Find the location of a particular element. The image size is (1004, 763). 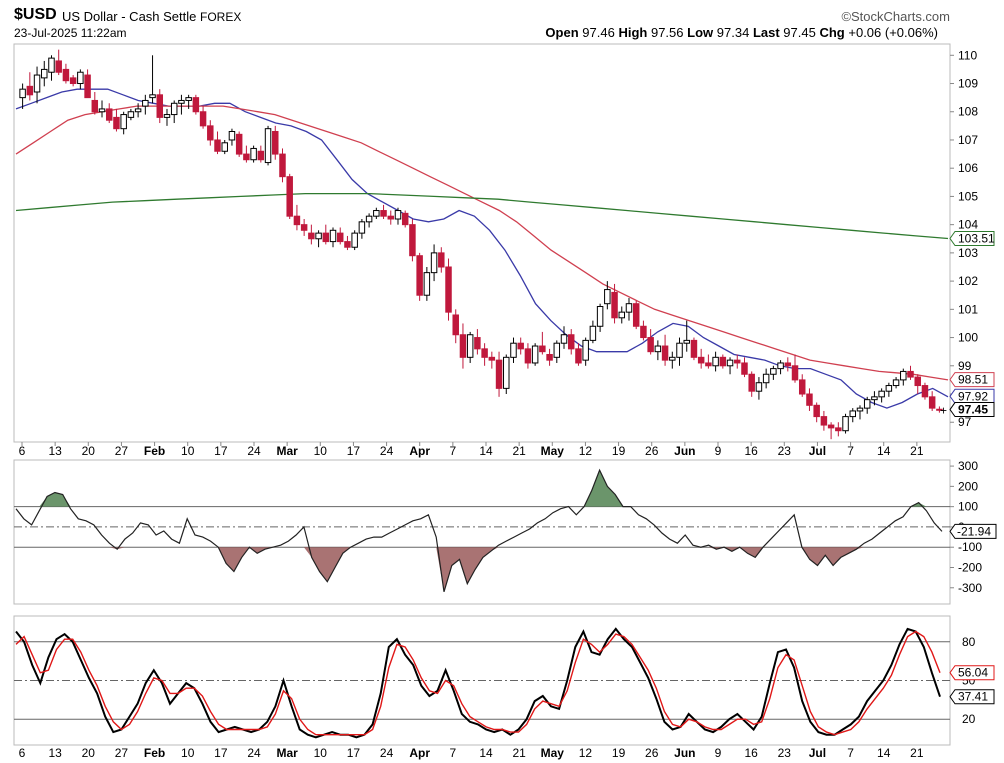

x-axis-label-bottom: 7 is located at coordinates (850, 753).